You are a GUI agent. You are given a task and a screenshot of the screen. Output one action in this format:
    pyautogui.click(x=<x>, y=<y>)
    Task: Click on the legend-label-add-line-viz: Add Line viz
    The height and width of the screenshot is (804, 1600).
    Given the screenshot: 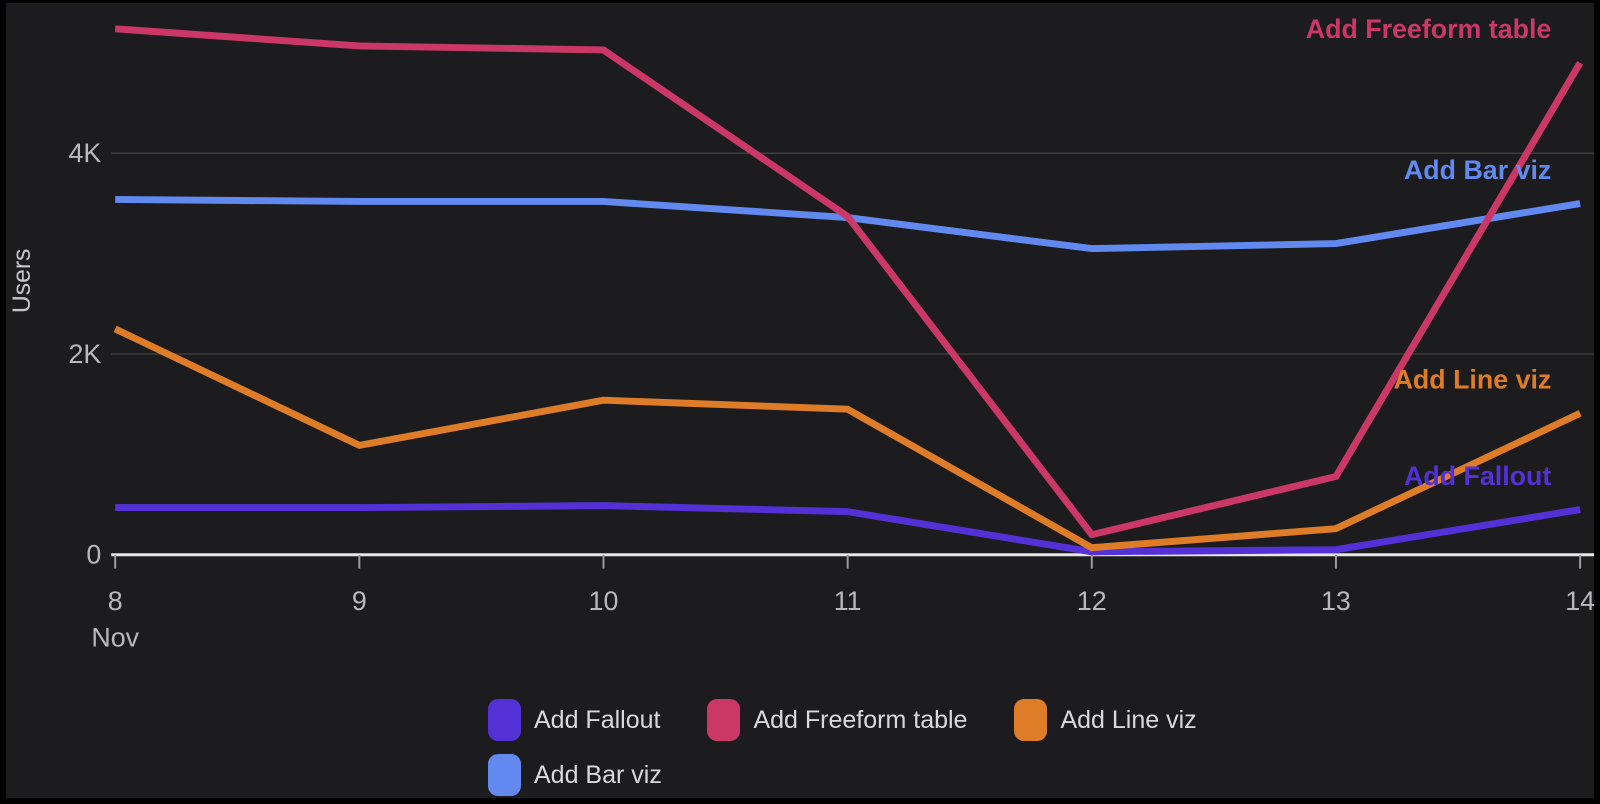 What is the action you would take?
    pyautogui.click(x=1128, y=719)
    